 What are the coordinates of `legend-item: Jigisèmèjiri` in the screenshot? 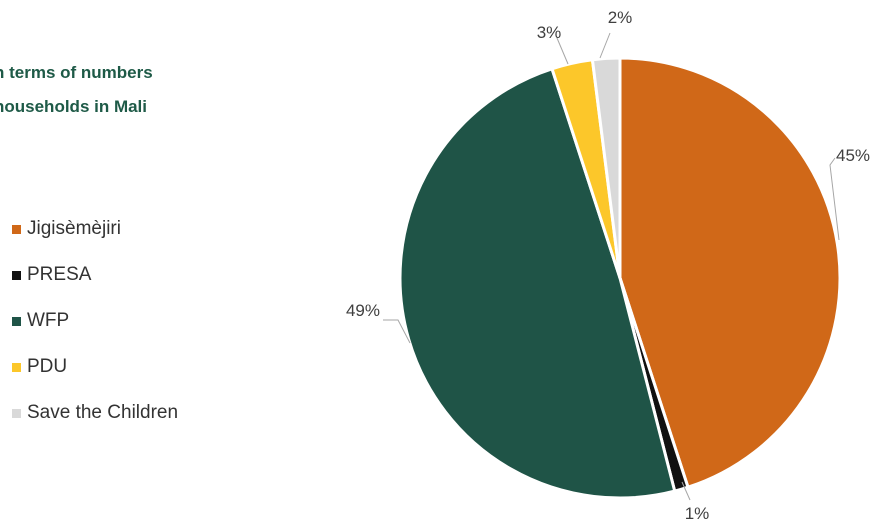 It's located at (95, 229).